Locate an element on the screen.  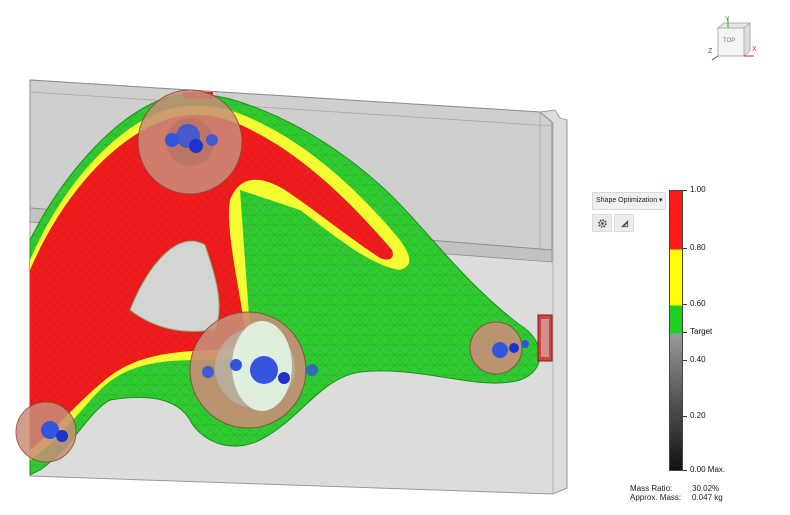
viewcube-icon is located at coordinates (733, 39).